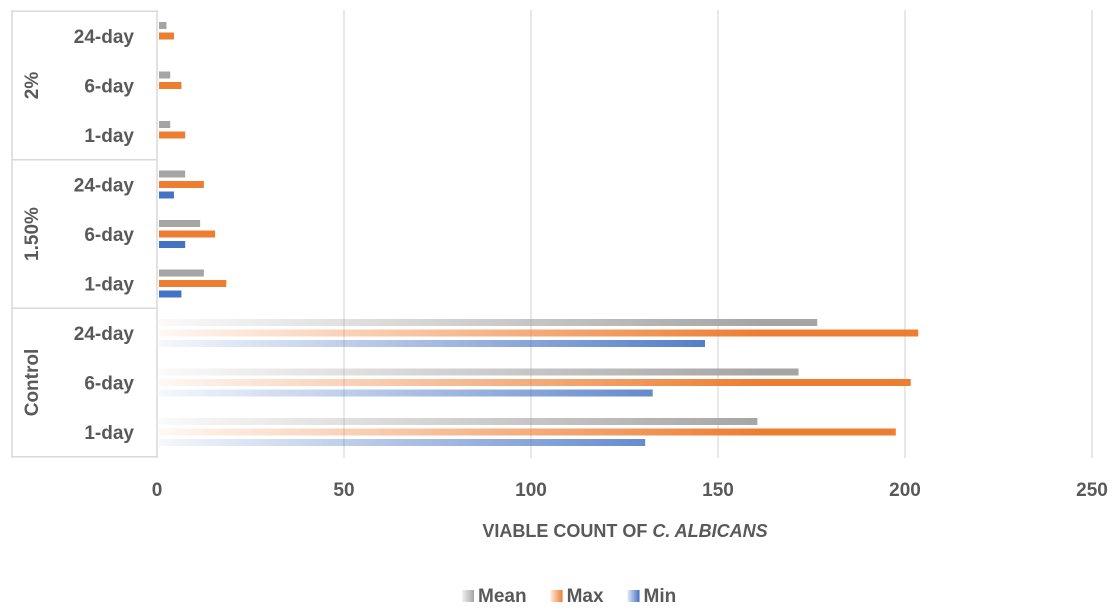 The image size is (1115, 612). I want to click on legend-swatch-mean, so click(468, 596).